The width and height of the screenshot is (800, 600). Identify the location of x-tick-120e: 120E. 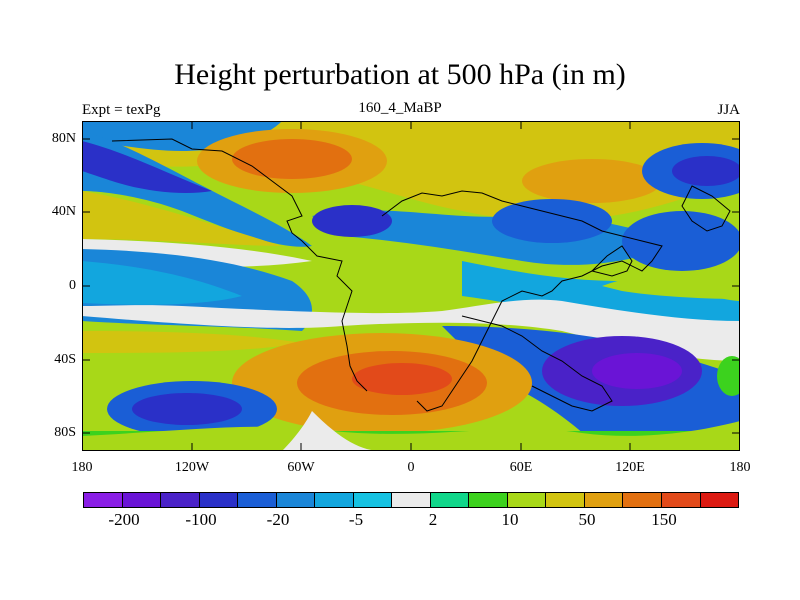
(630, 467).